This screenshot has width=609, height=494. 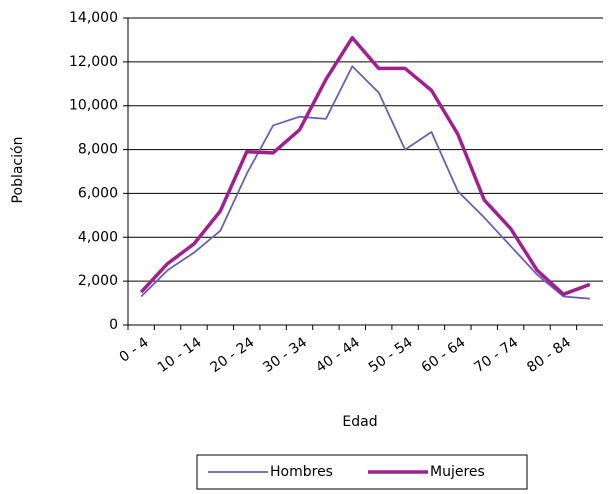 I want to click on y-tick-label: 8,000, so click(x=98, y=150).